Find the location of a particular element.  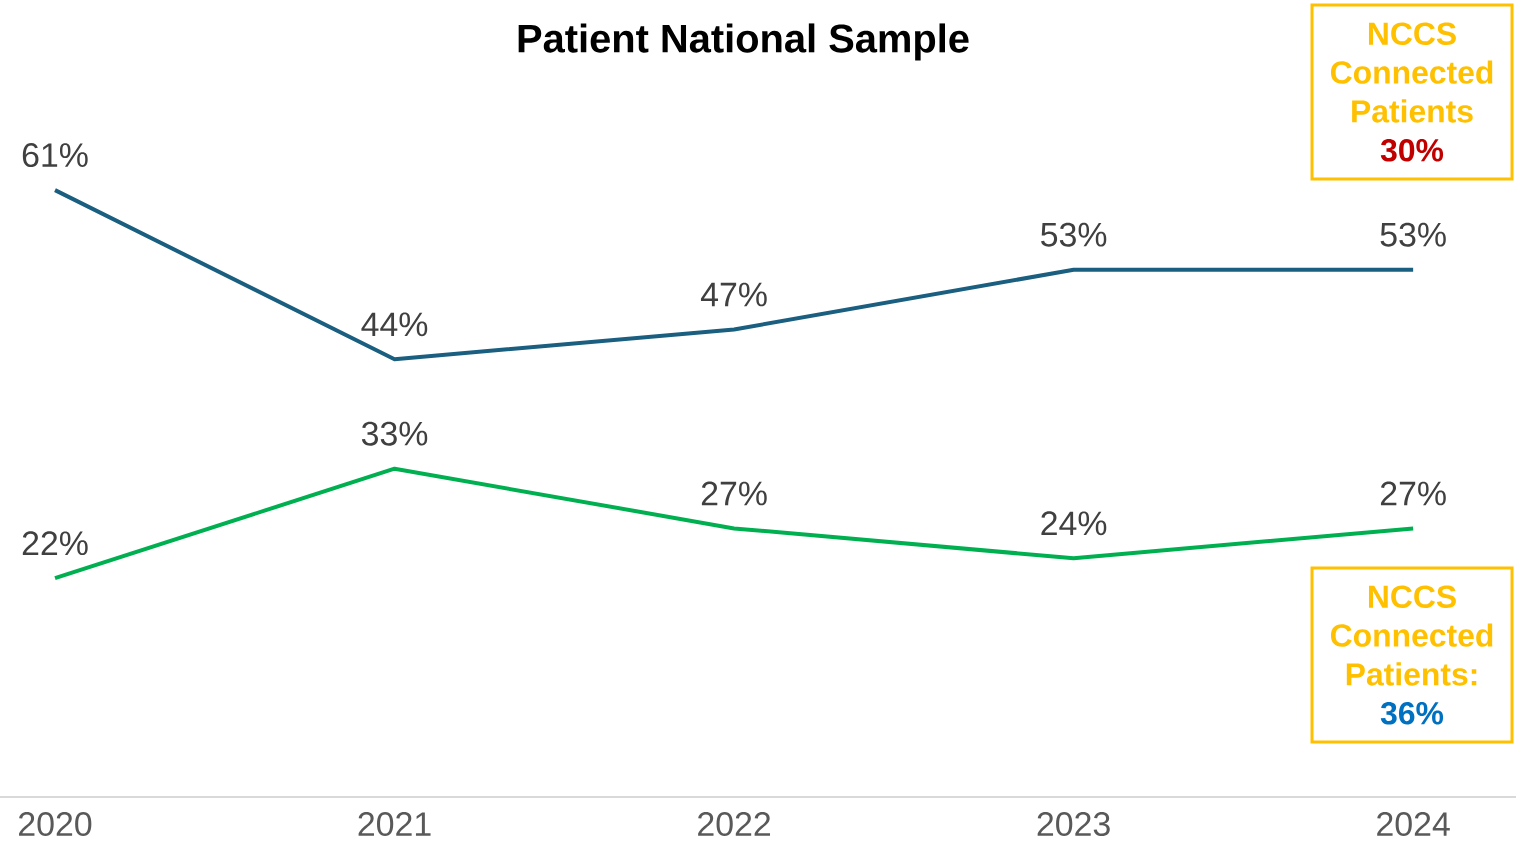

text: 30% is located at coordinates (1412, 150).